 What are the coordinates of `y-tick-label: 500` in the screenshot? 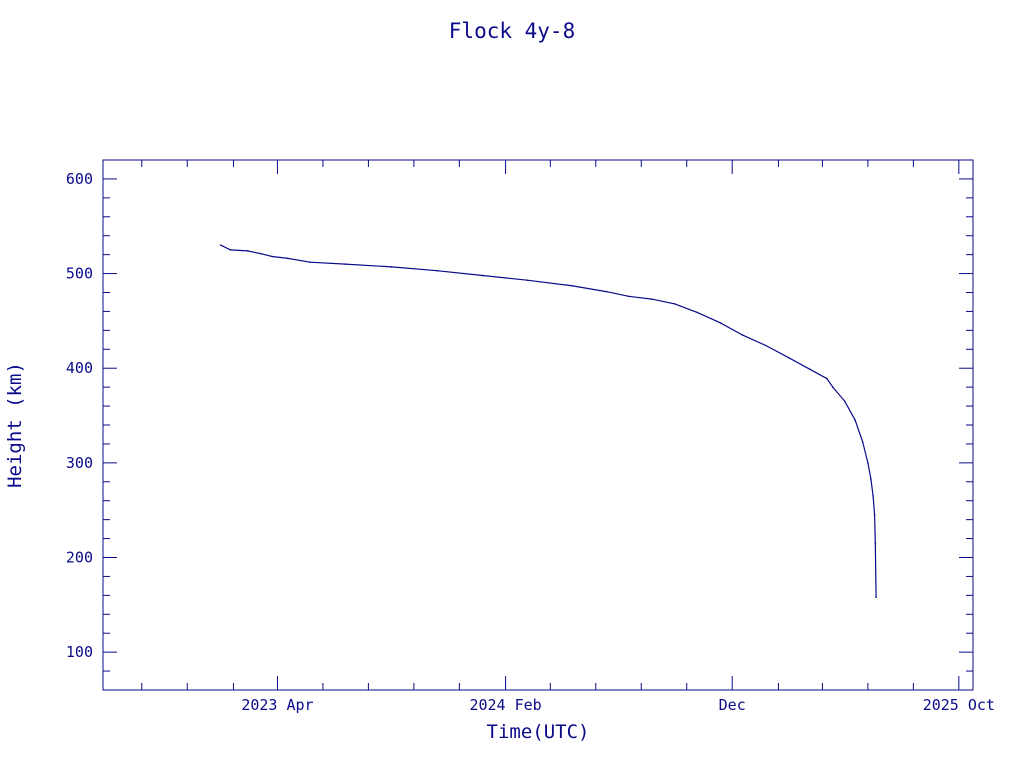 It's located at (79, 274).